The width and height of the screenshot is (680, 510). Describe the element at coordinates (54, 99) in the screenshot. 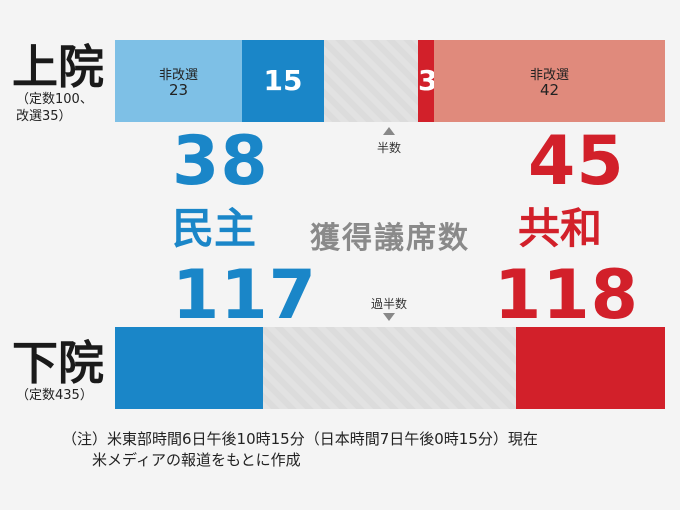

I see `senate-seat-info-line1: （定数100、` at that location.